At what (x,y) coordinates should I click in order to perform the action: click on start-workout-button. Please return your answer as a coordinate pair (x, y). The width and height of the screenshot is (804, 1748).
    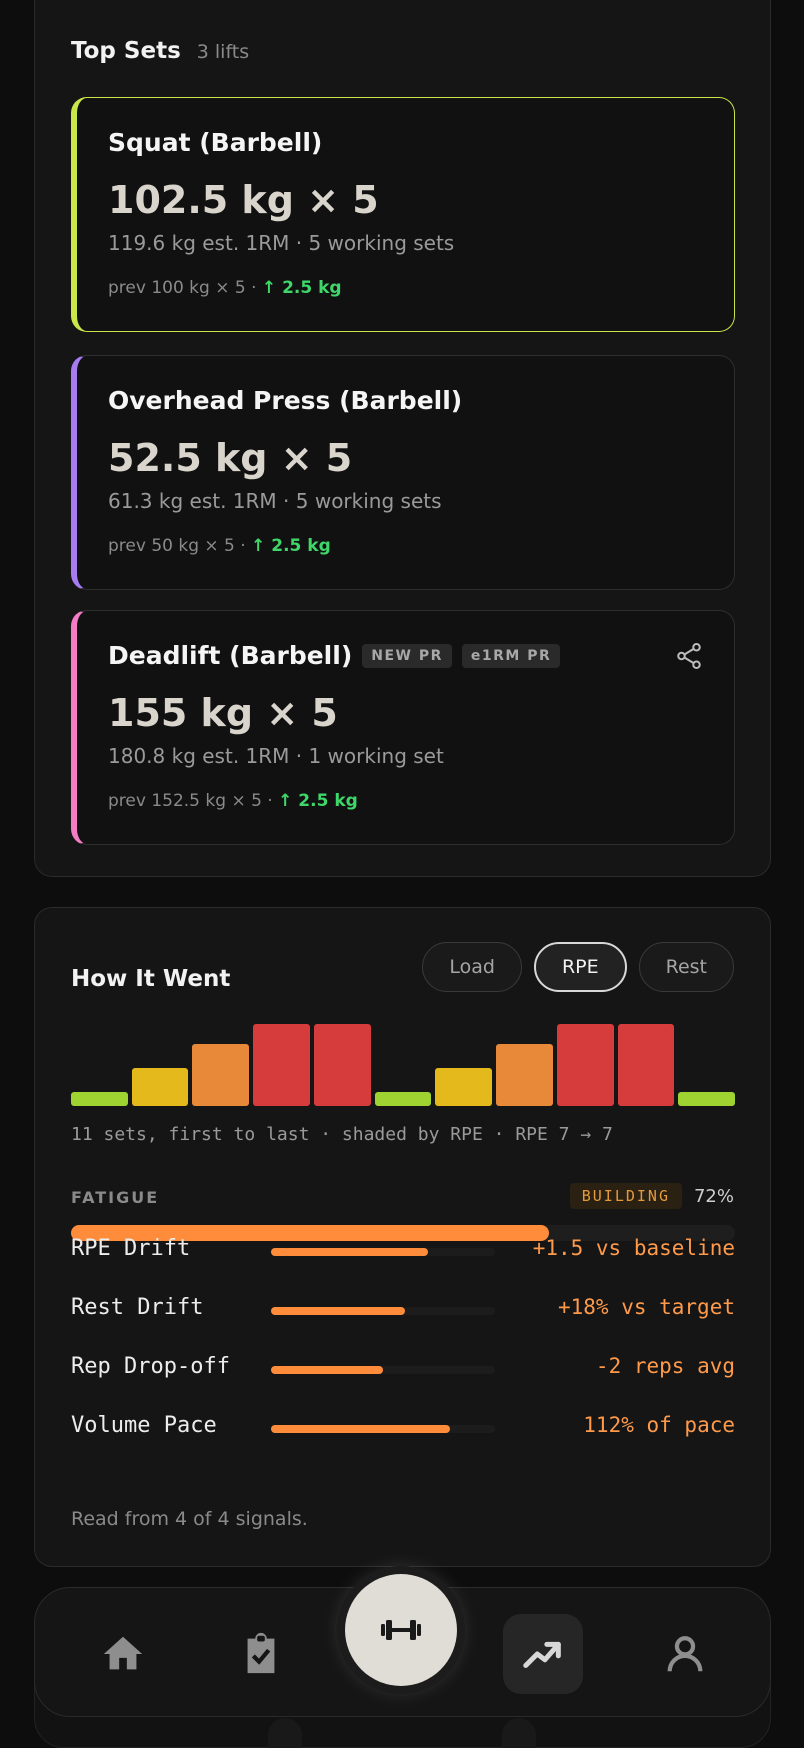
    Looking at the image, I should click on (401, 1630).